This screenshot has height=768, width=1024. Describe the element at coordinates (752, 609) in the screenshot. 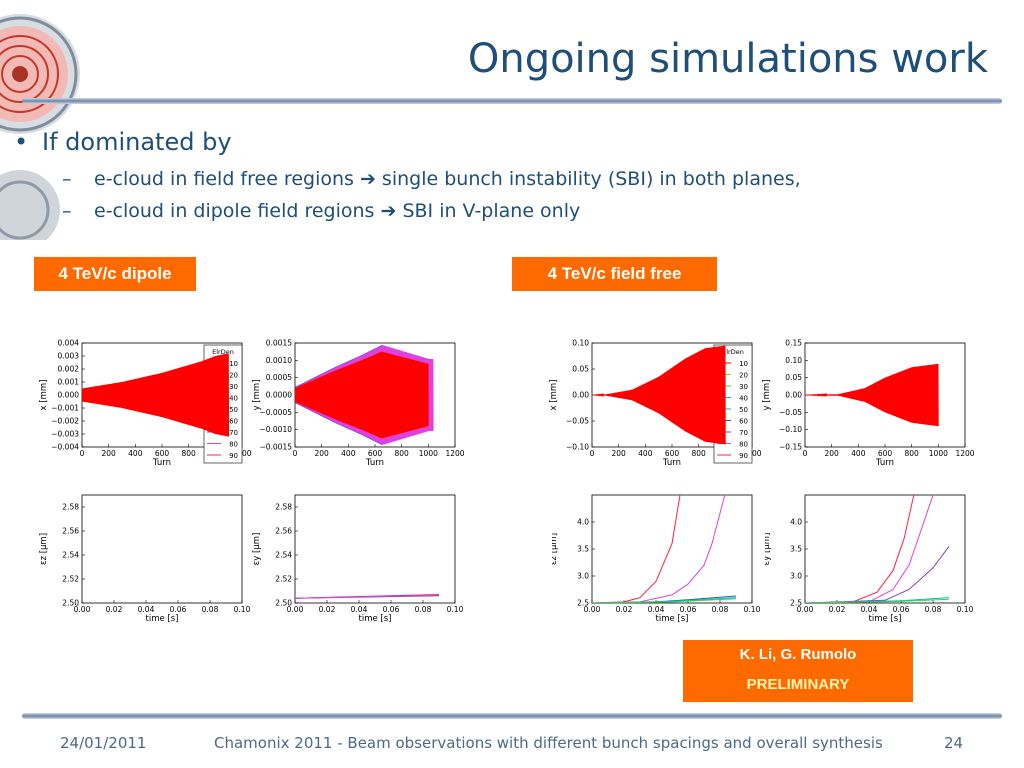

I see `x-tick-label: 0.10` at that location.